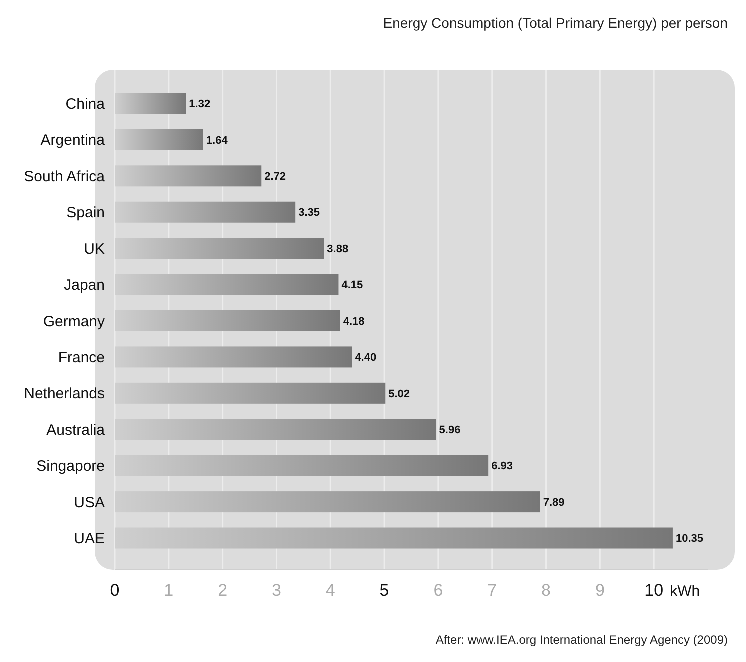 Image resolution: width=746 pixels, height=662 pixels. I want to click on text: After: www.IEA.org International Energy Agency (2009), so click(582, 640).